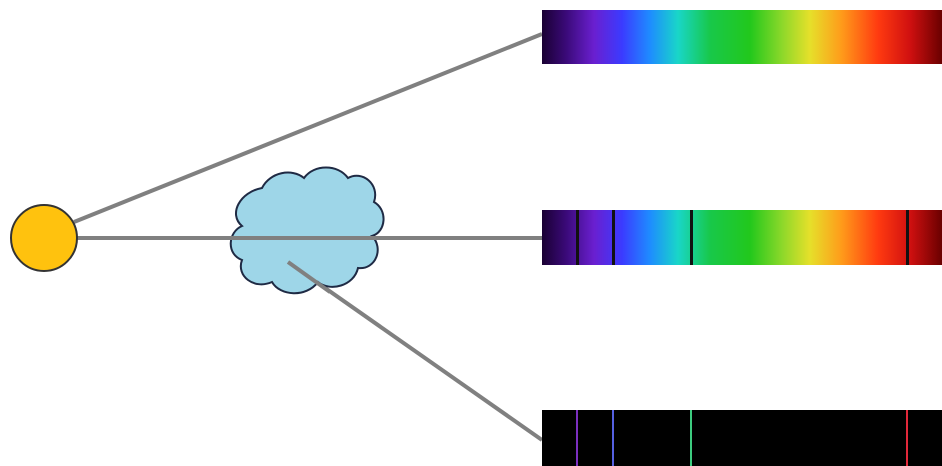 This screenshot has width=942, height=466. I want to click on absorption-spectrum, so click(742, 237).